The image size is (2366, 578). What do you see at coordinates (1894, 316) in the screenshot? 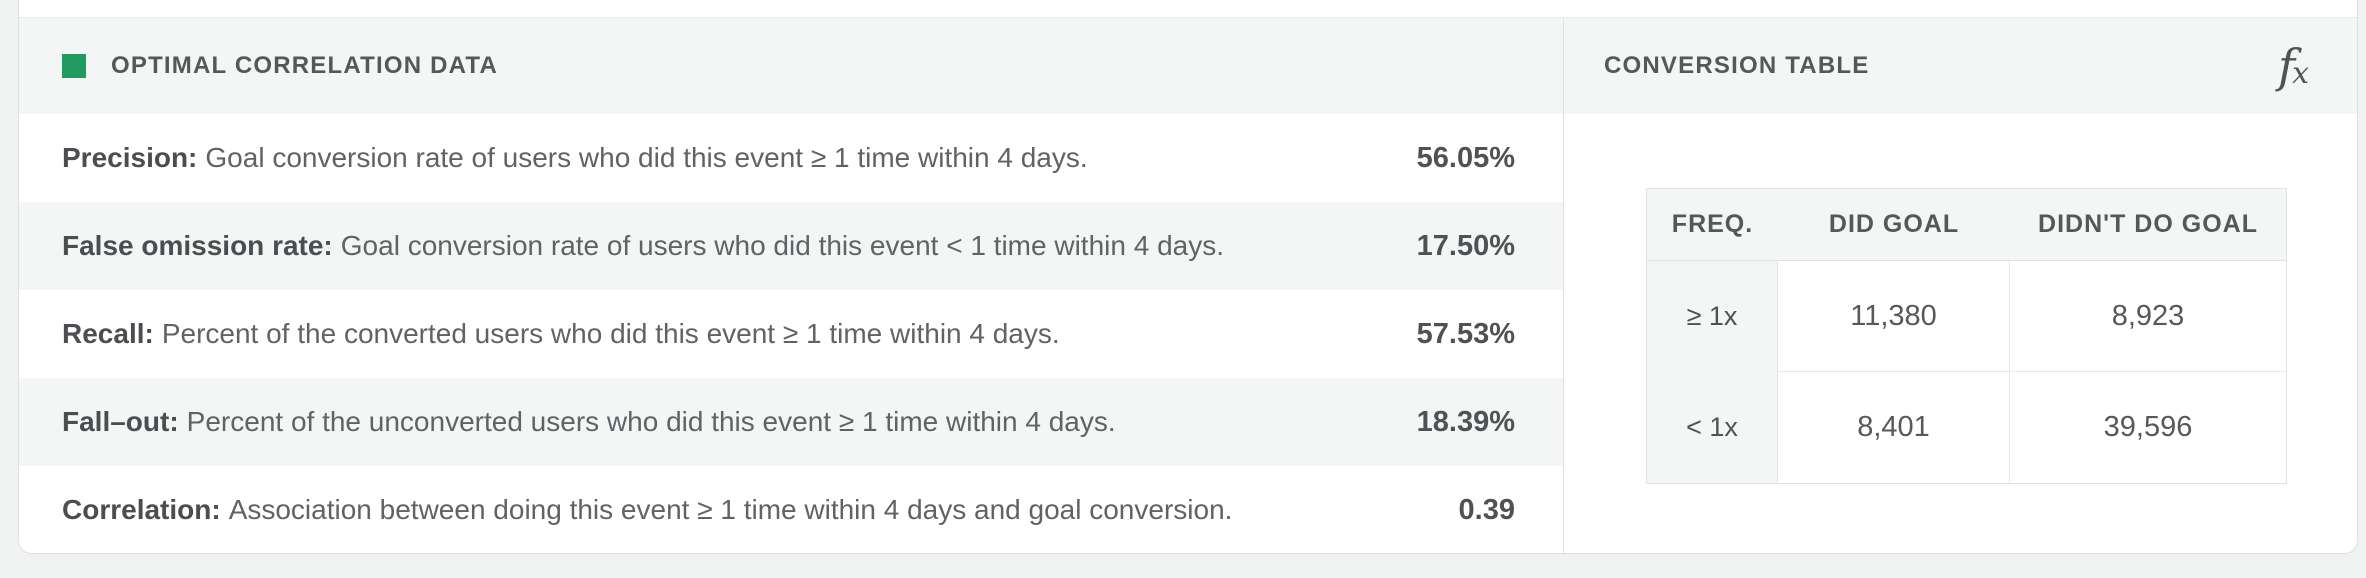
I see `table-cell-did-goal-ge-1x: 11,380` at bounding box center [1894, 316].